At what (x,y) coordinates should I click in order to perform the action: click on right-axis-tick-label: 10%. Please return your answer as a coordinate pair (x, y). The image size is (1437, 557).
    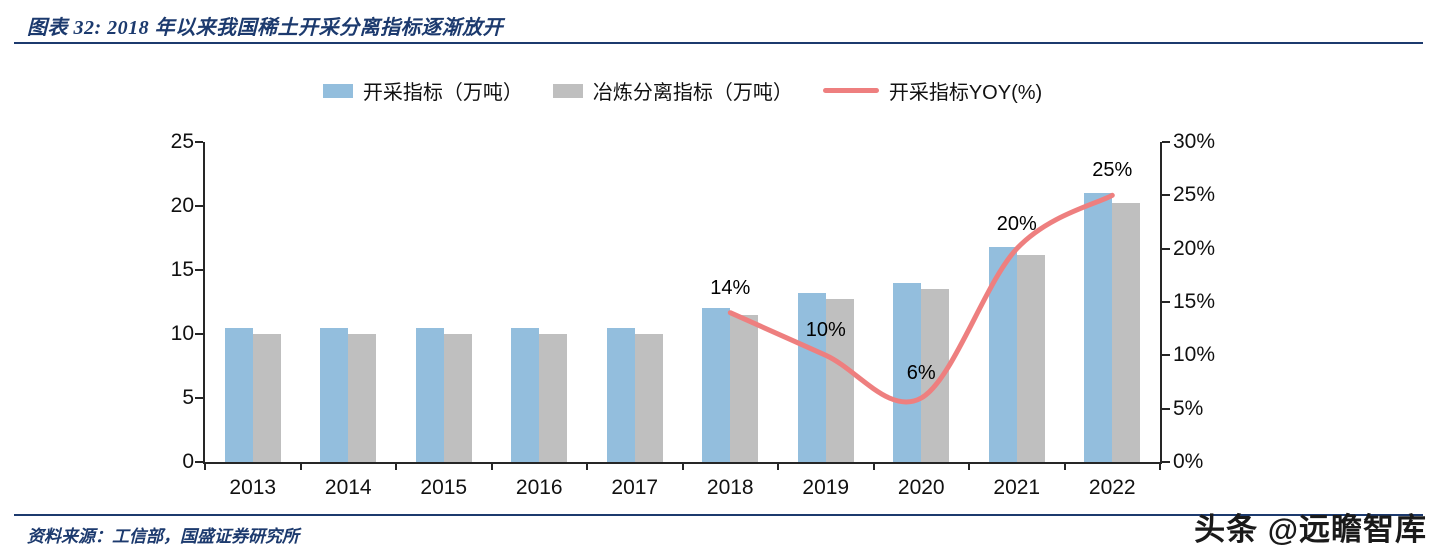
    Looking at the image, I should click on (1194, 355).